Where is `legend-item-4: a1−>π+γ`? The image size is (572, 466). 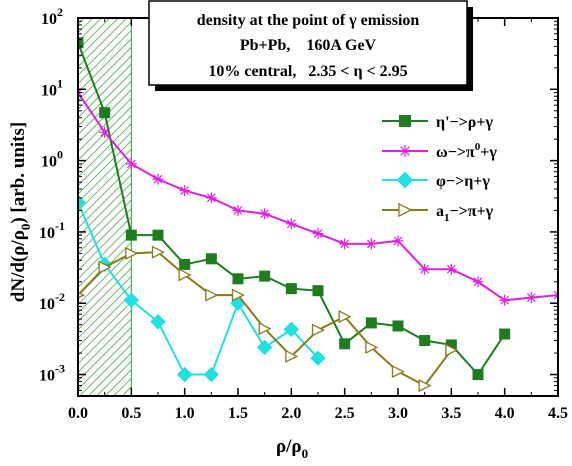 legend-item-4: a1−>π+γ is located at coordinates (438, 213).